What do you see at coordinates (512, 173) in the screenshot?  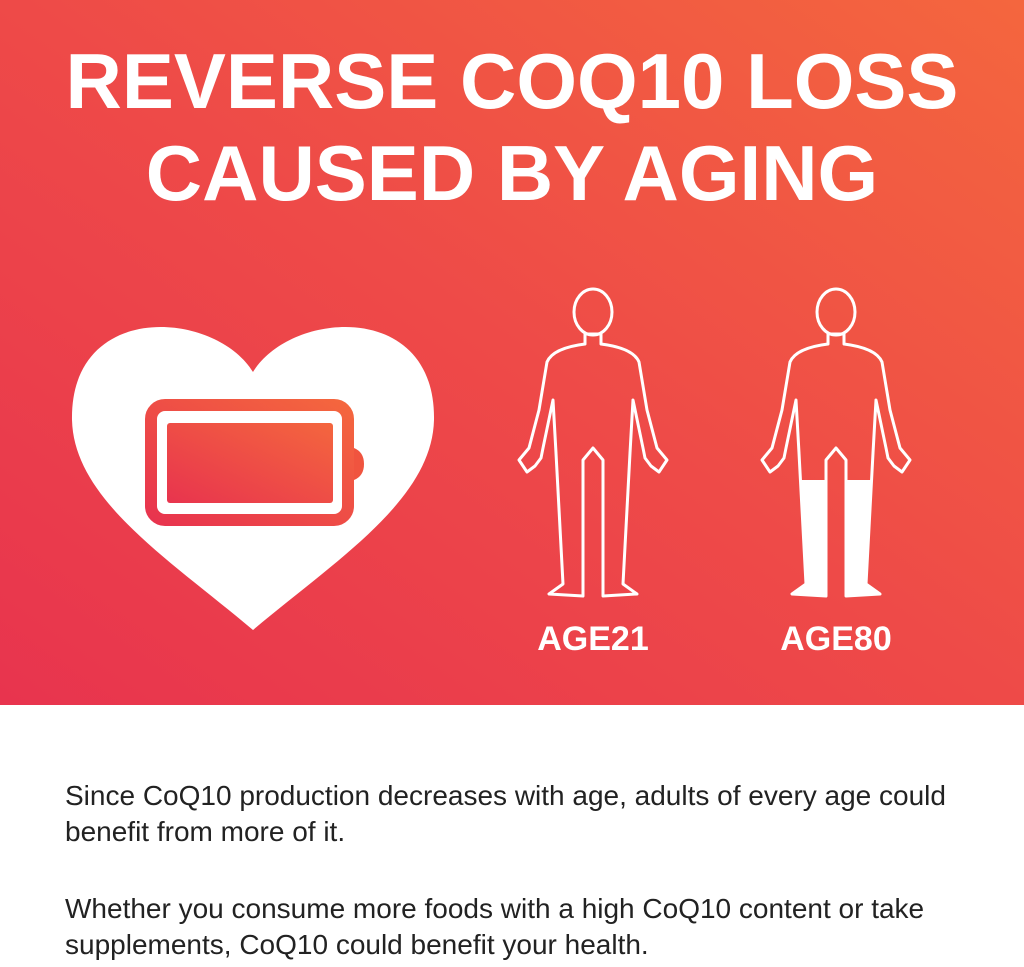 I see `headline-line-2: CAUSED BY AGING` at bounding box center [512, 173].